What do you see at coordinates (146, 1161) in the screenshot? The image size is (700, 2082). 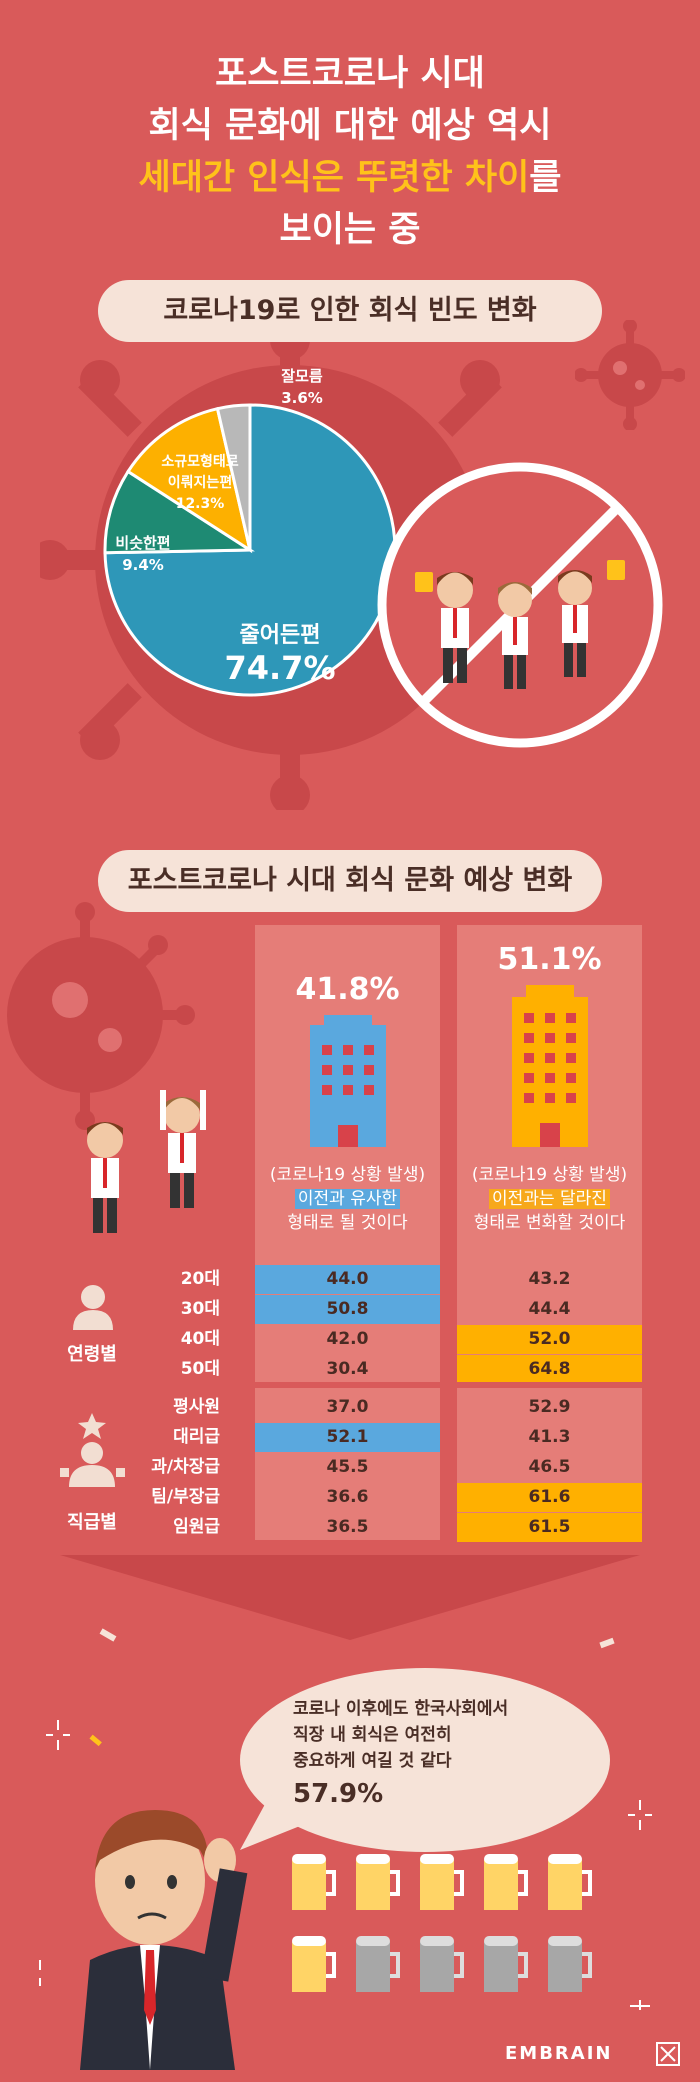 I see `office-workers-illustration` at bounding box center [146, 1161].